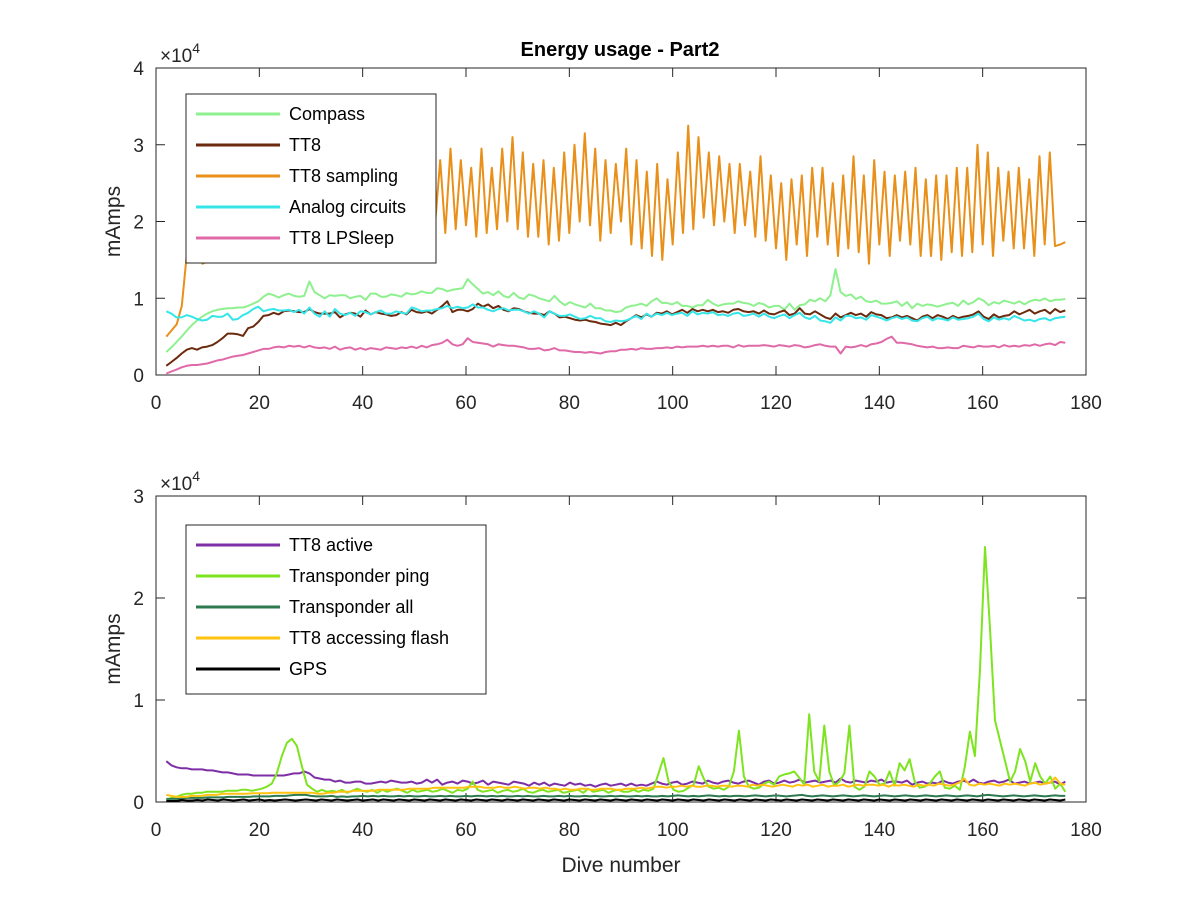 Image resolution: width=1200 pixels, height=900 pixels. I want to click on legend-label: Analog circuits, so click(347, 207).